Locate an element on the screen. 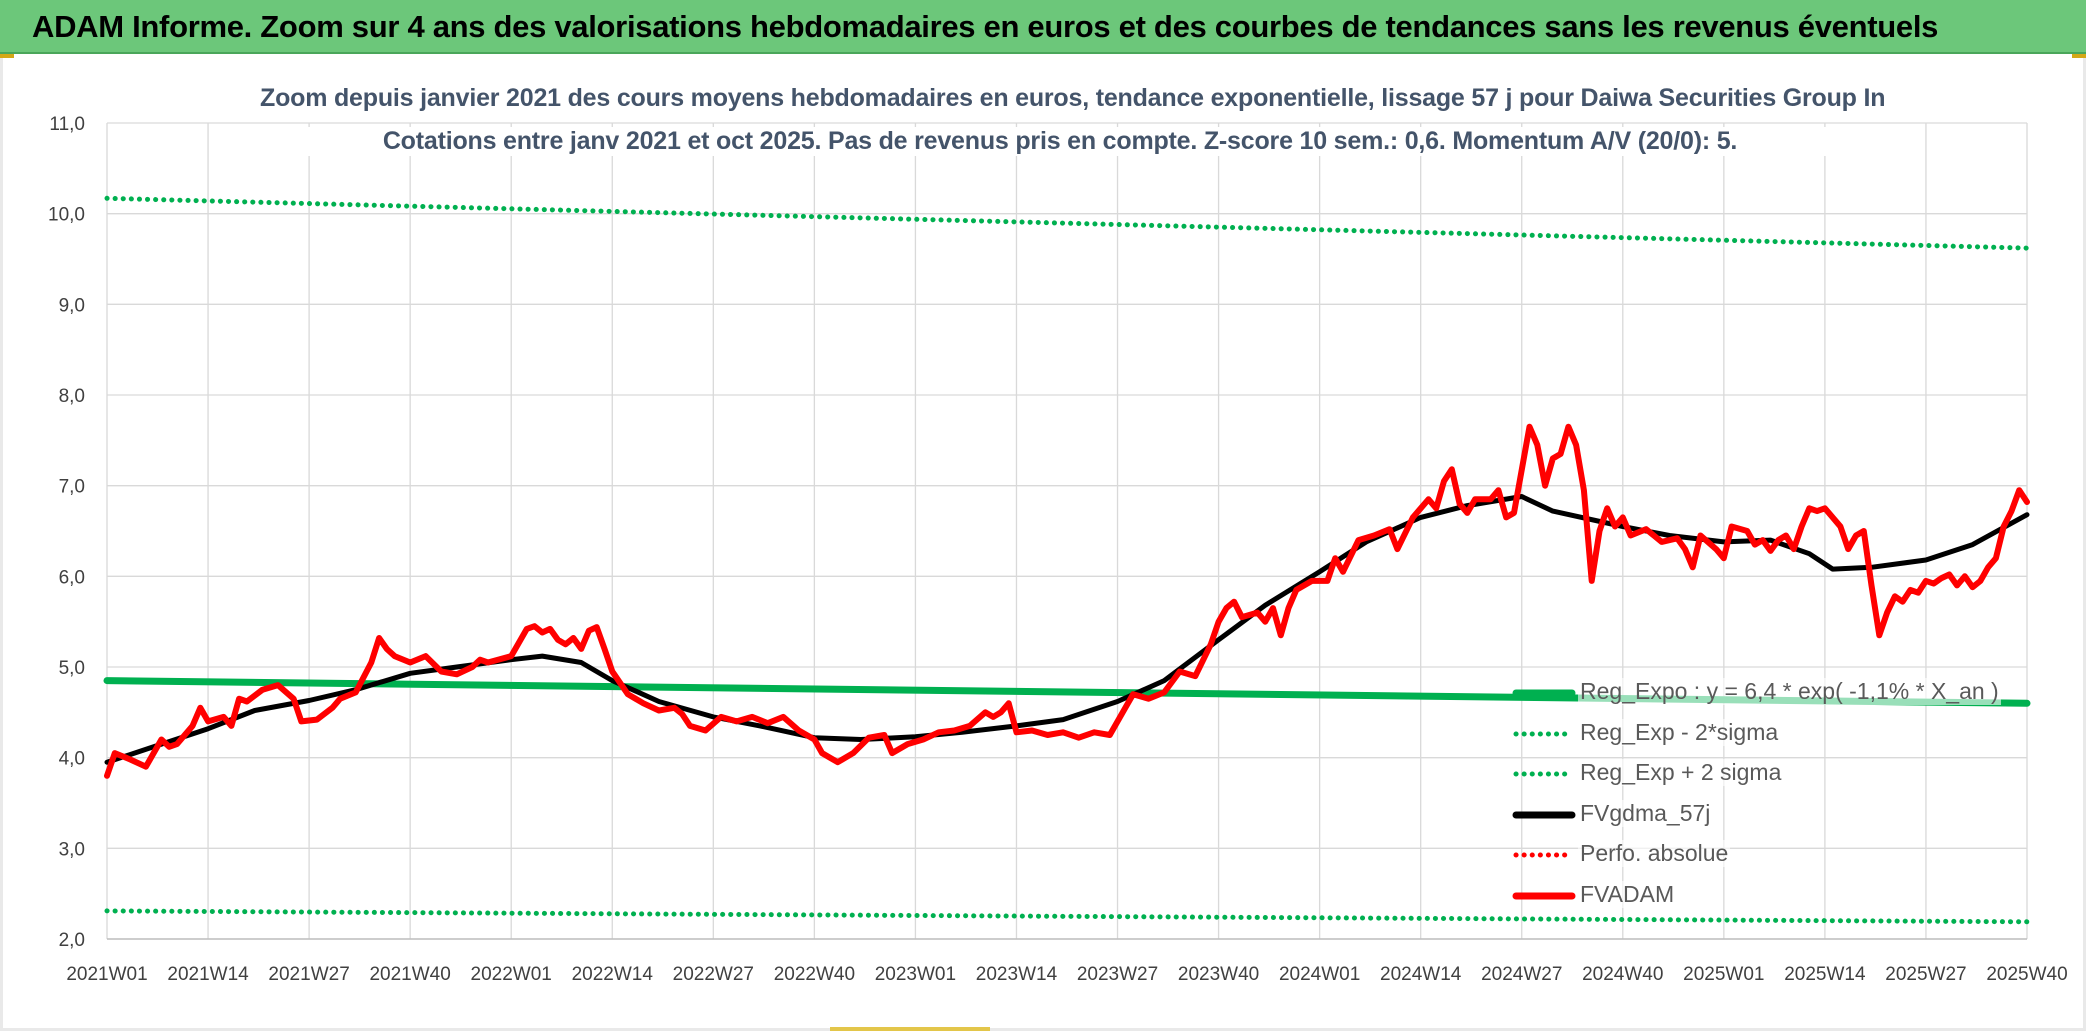 Image resolution: width=2086 pixels, height=1031 pixels. y-tick-label: 4,0 is located at coordinates (72, 759).